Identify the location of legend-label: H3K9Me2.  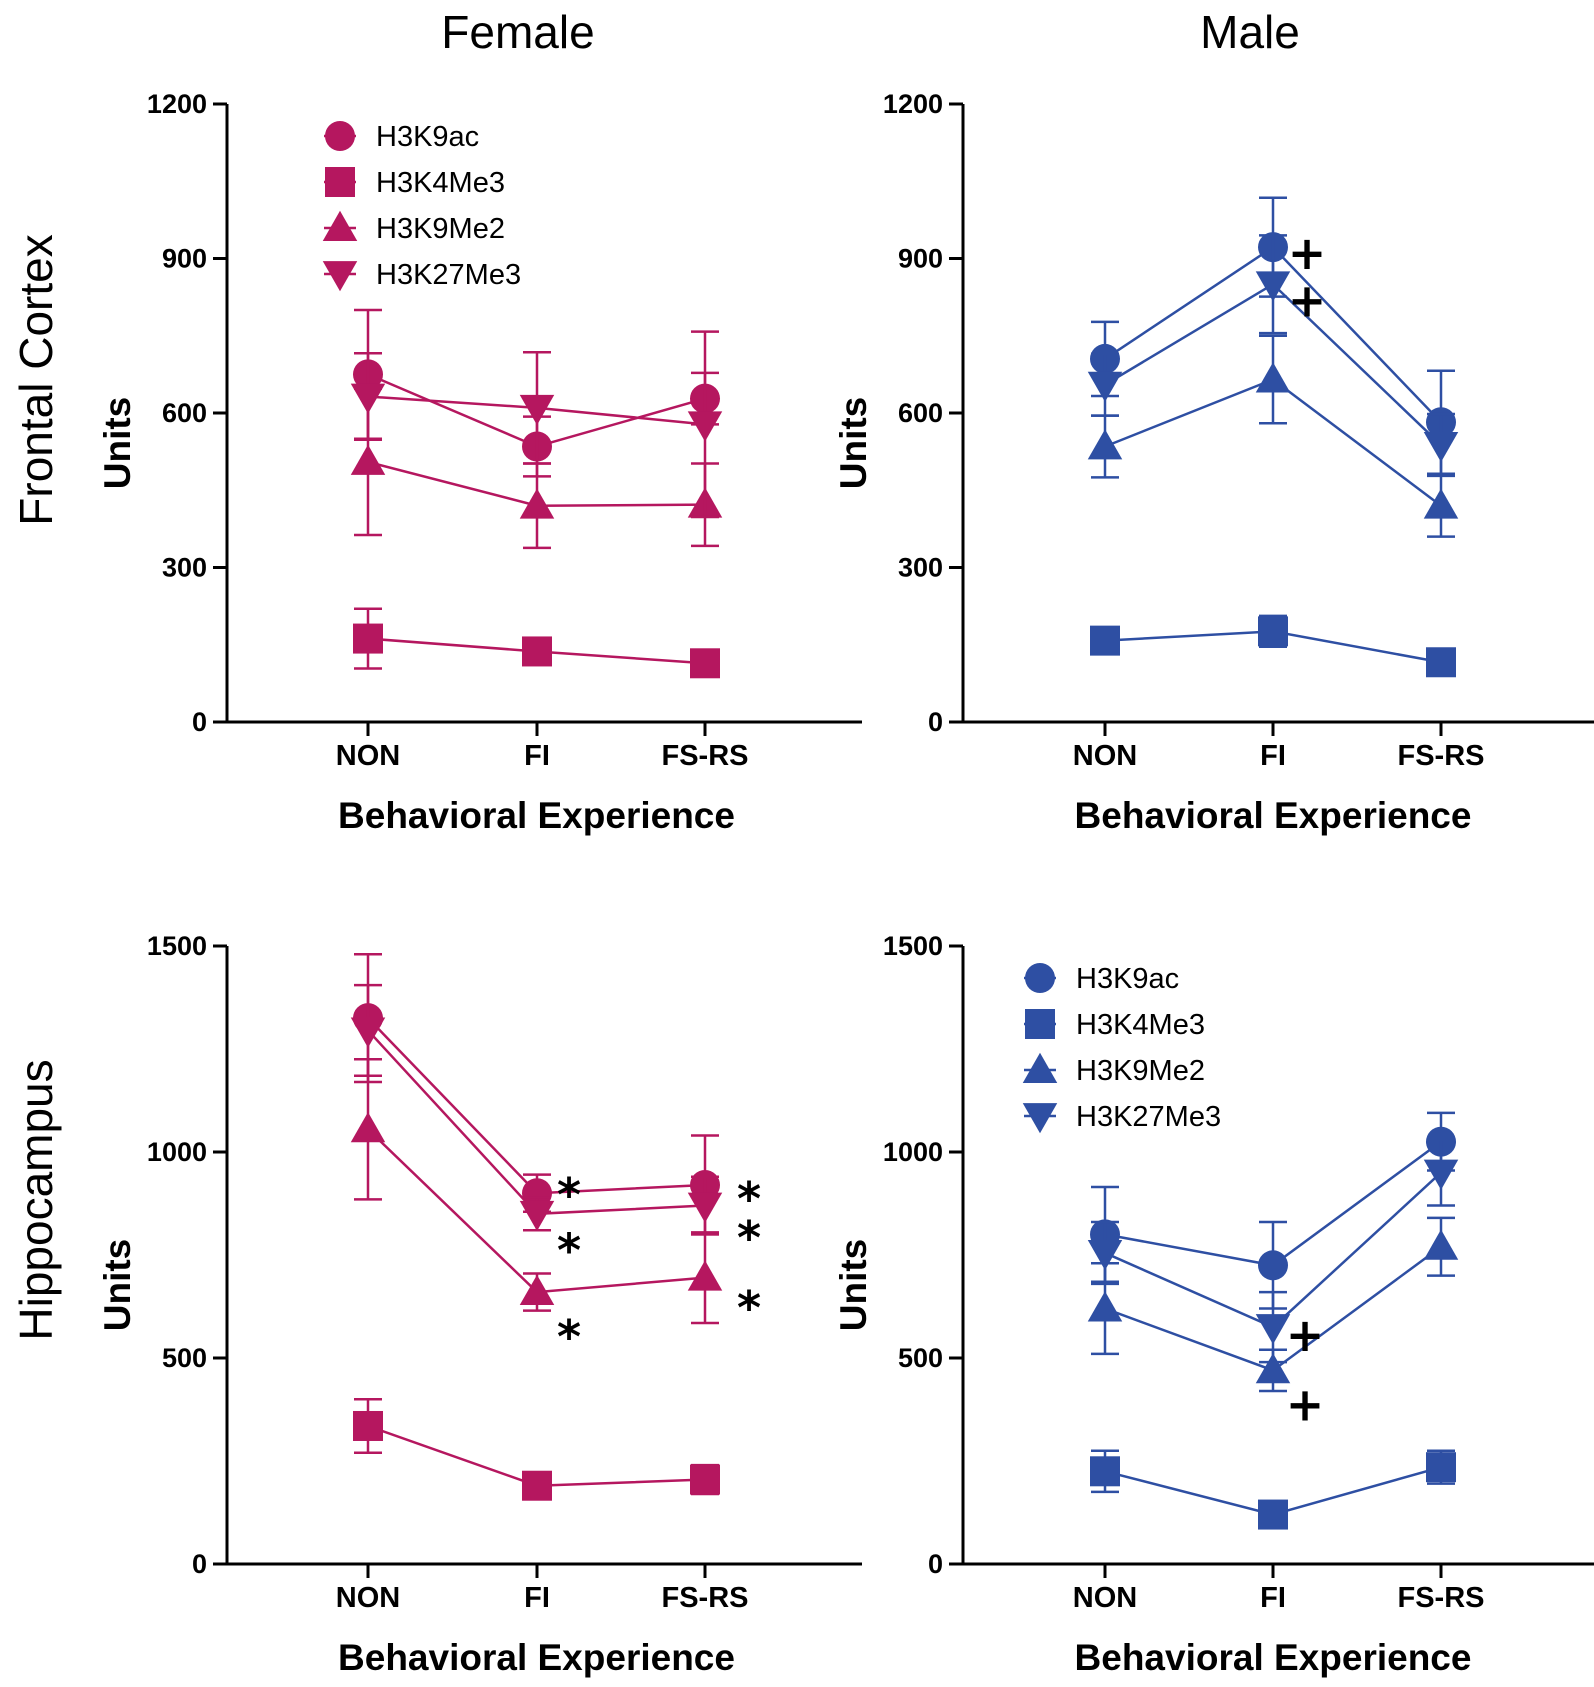
(1140, 1071).